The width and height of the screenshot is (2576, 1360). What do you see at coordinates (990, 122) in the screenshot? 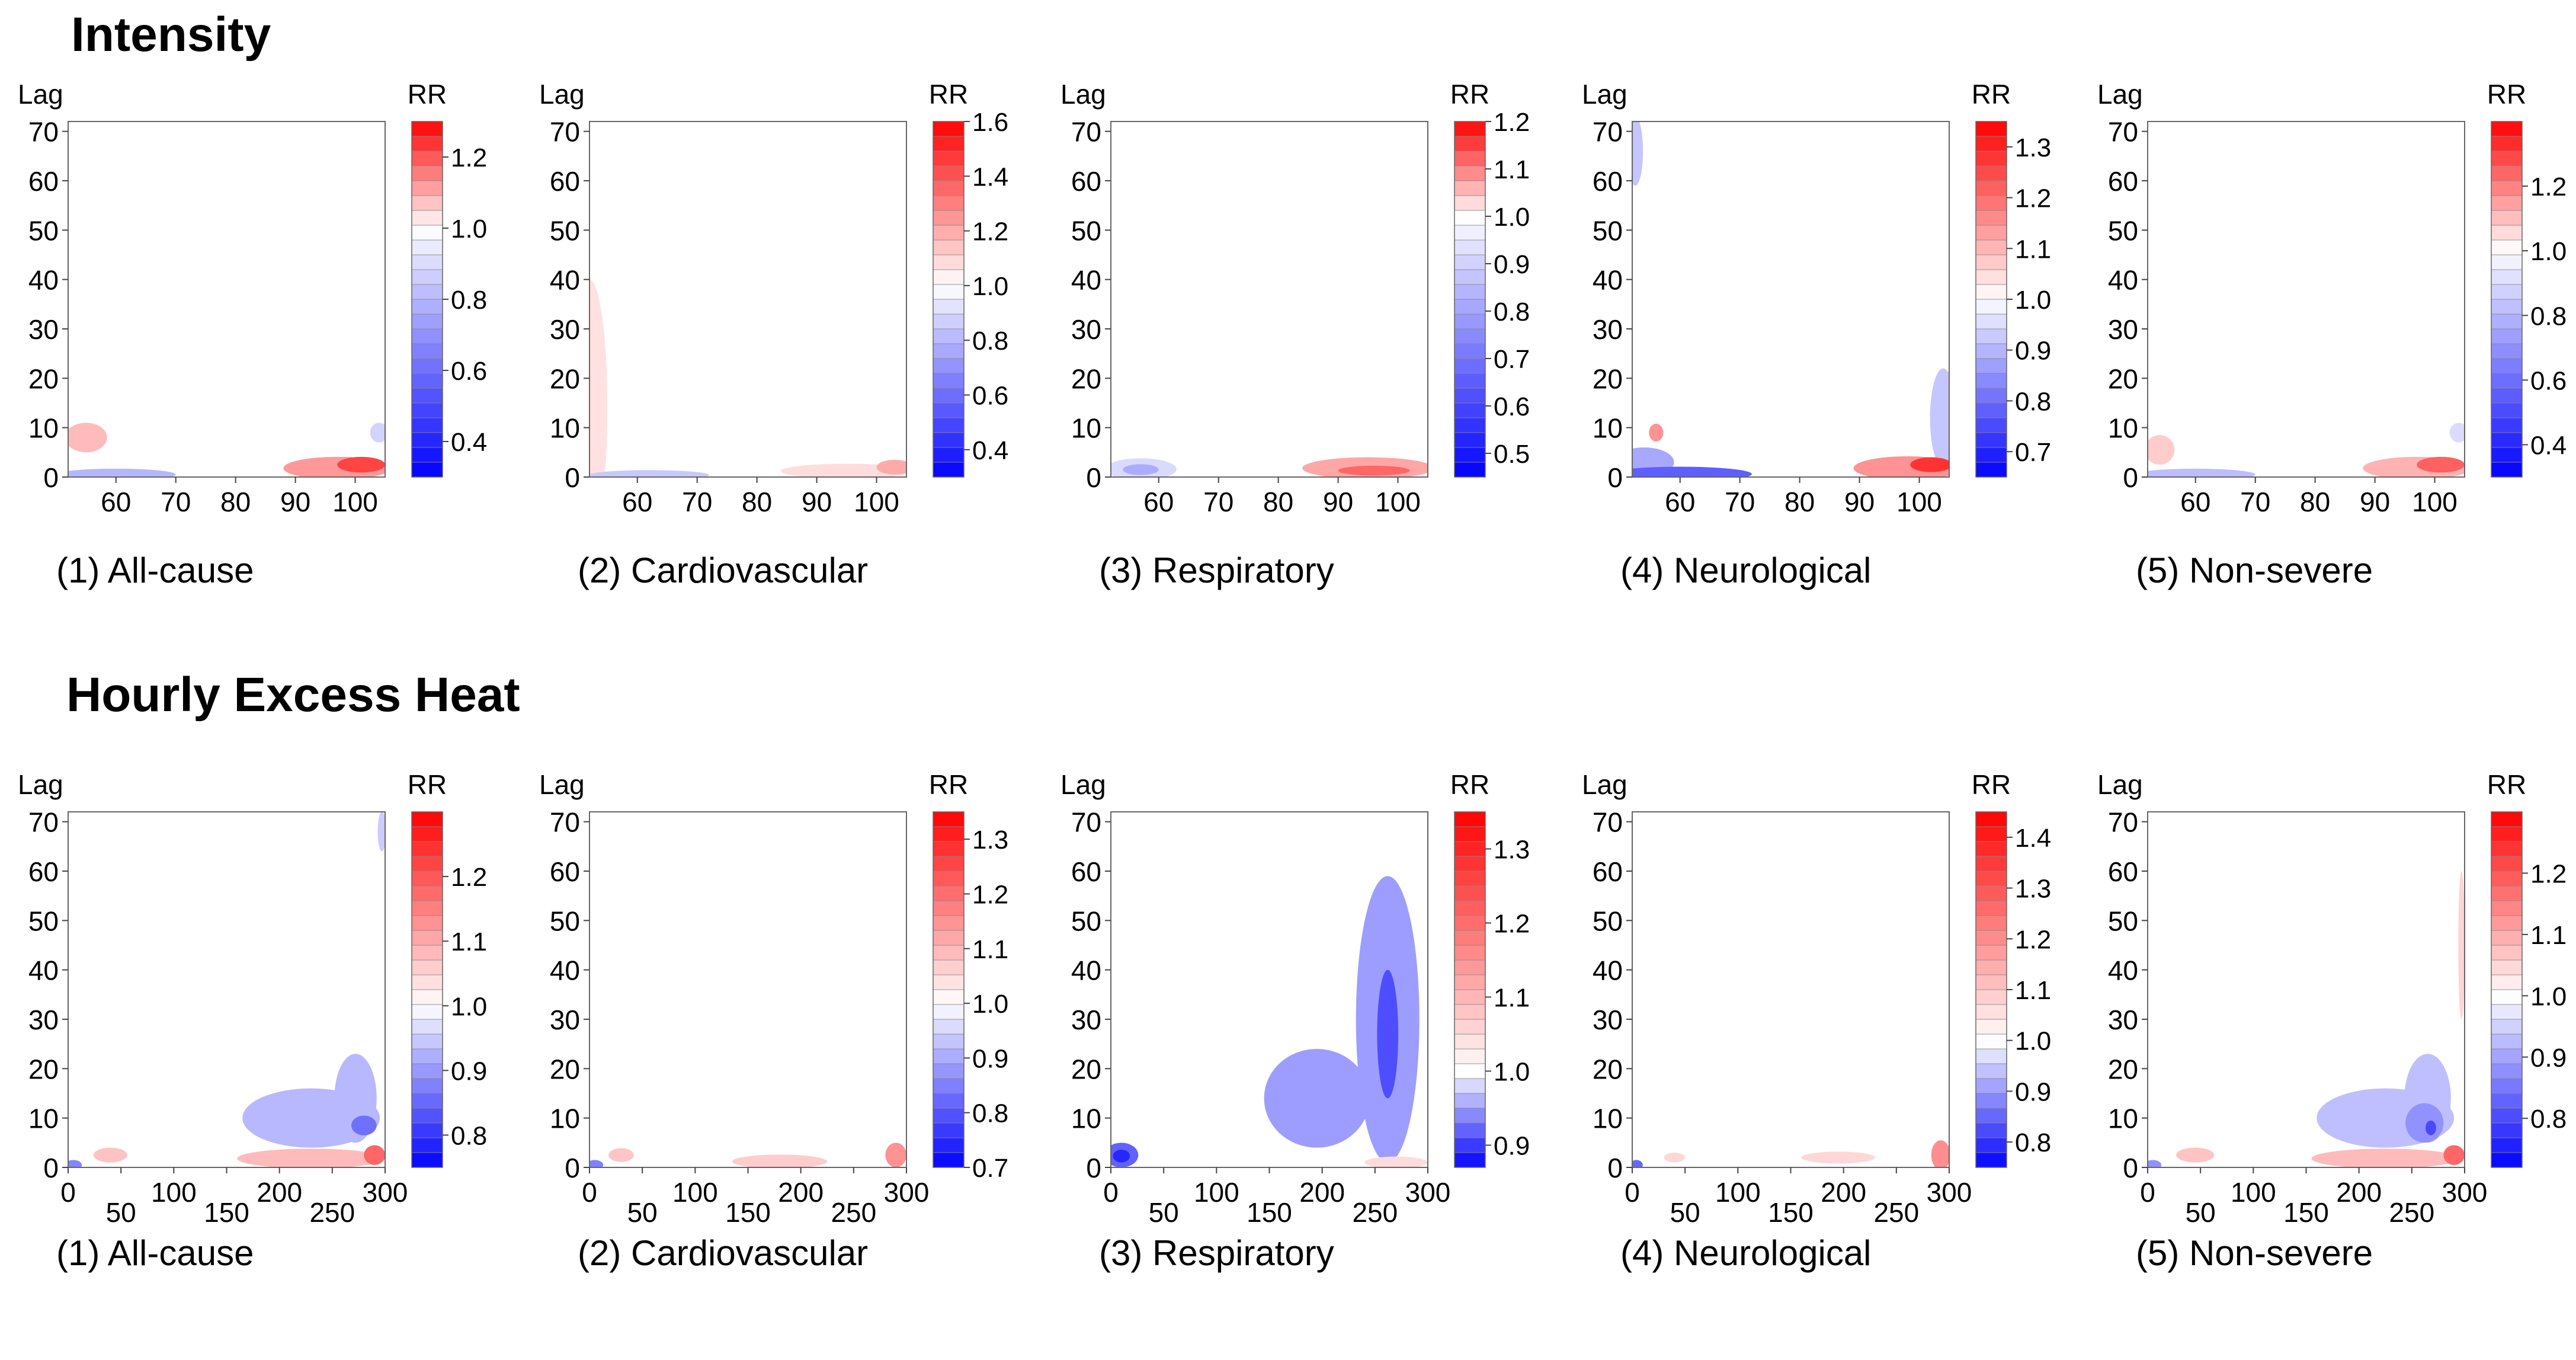
I see `colorbar-tick-label: 1.6` at bounding box center [990, 122].